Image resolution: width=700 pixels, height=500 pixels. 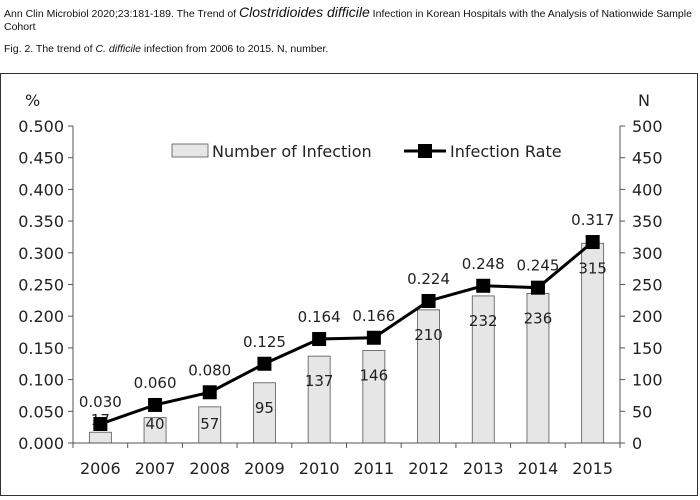 I want to click on left-tick-label: 0.400, so click(x=41, y=189).